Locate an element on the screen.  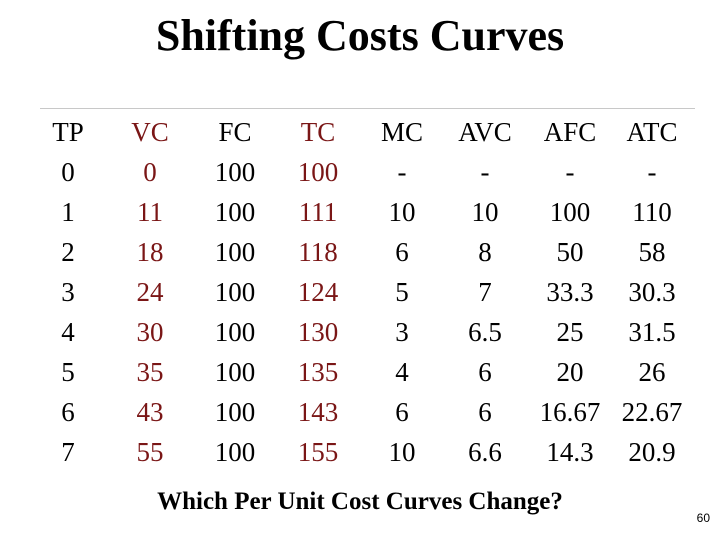
table-cell-vc: 0 is located at coordinates (150, 172).